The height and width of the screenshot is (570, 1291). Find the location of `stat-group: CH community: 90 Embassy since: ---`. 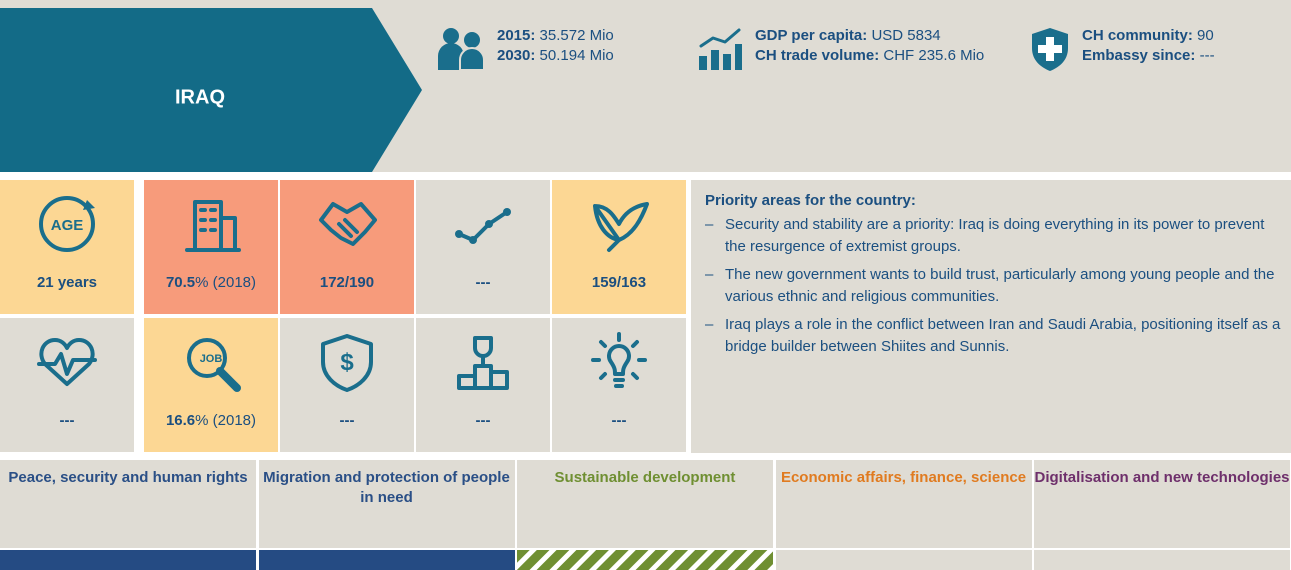

stat-group: CH community: 90 Embassy since: --- is located at coordinates (1148, 46).